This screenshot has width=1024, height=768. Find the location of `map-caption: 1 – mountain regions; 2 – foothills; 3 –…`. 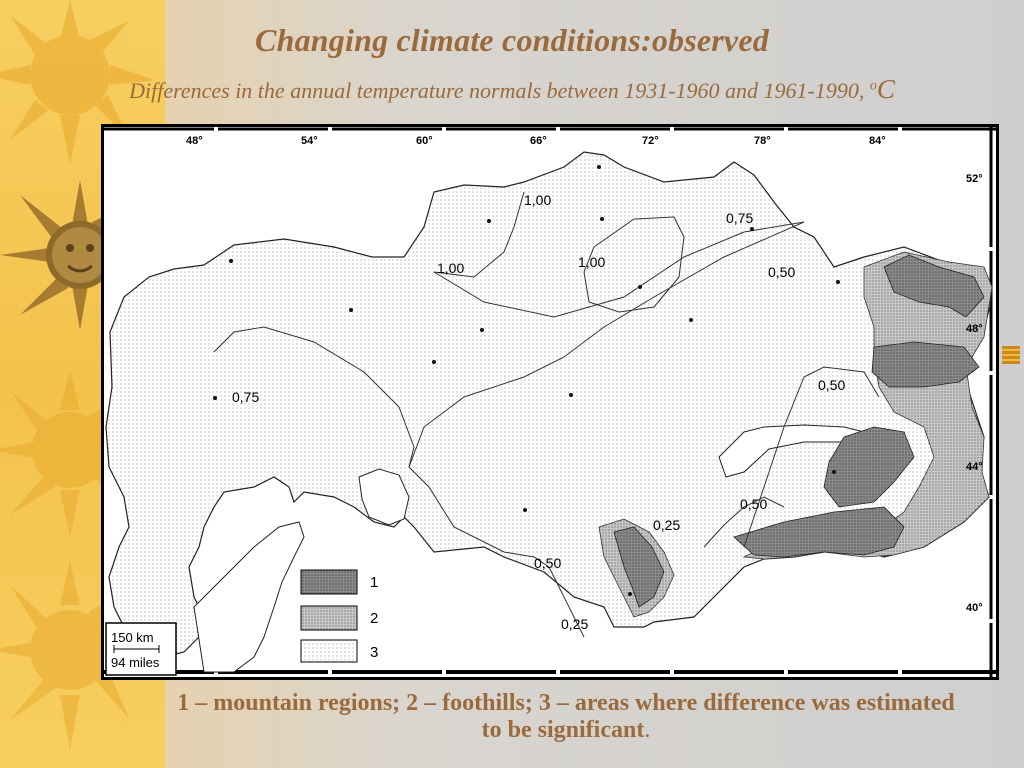

map-caption: 1 – mountain regions; 2 – foothills; 3 –… is located at coordinates (566, 717).